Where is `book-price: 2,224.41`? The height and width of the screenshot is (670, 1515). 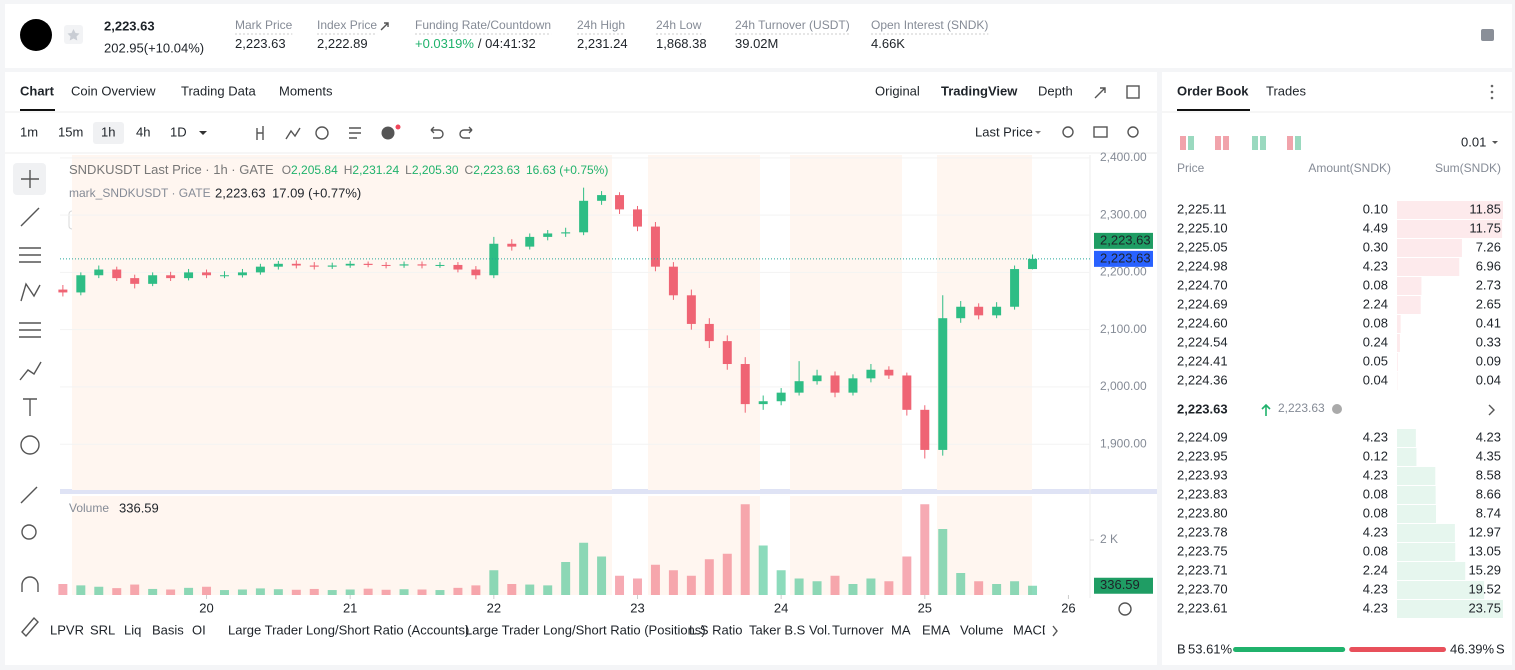 book-price: 2,224.41 is located at coordinates (1202, 360).